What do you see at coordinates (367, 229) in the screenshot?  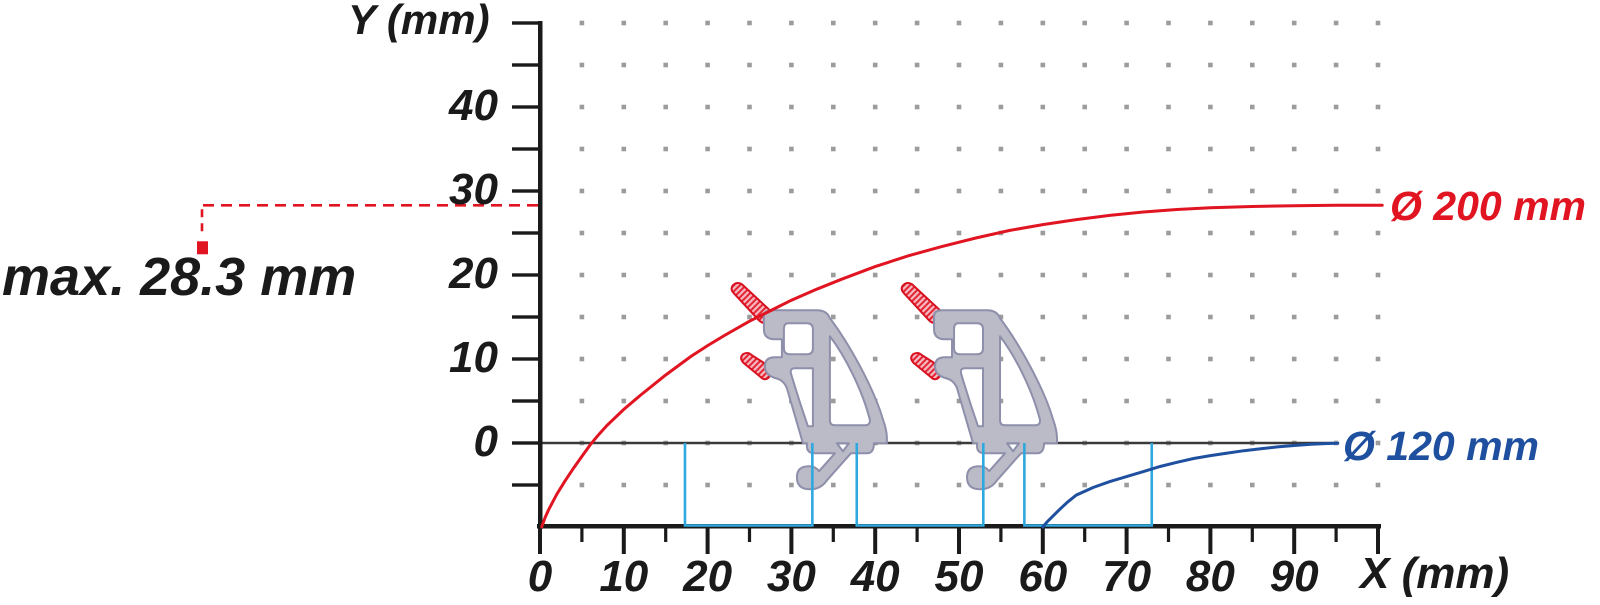 I see `max-annotation-leader` at bounding box center [367, 229].